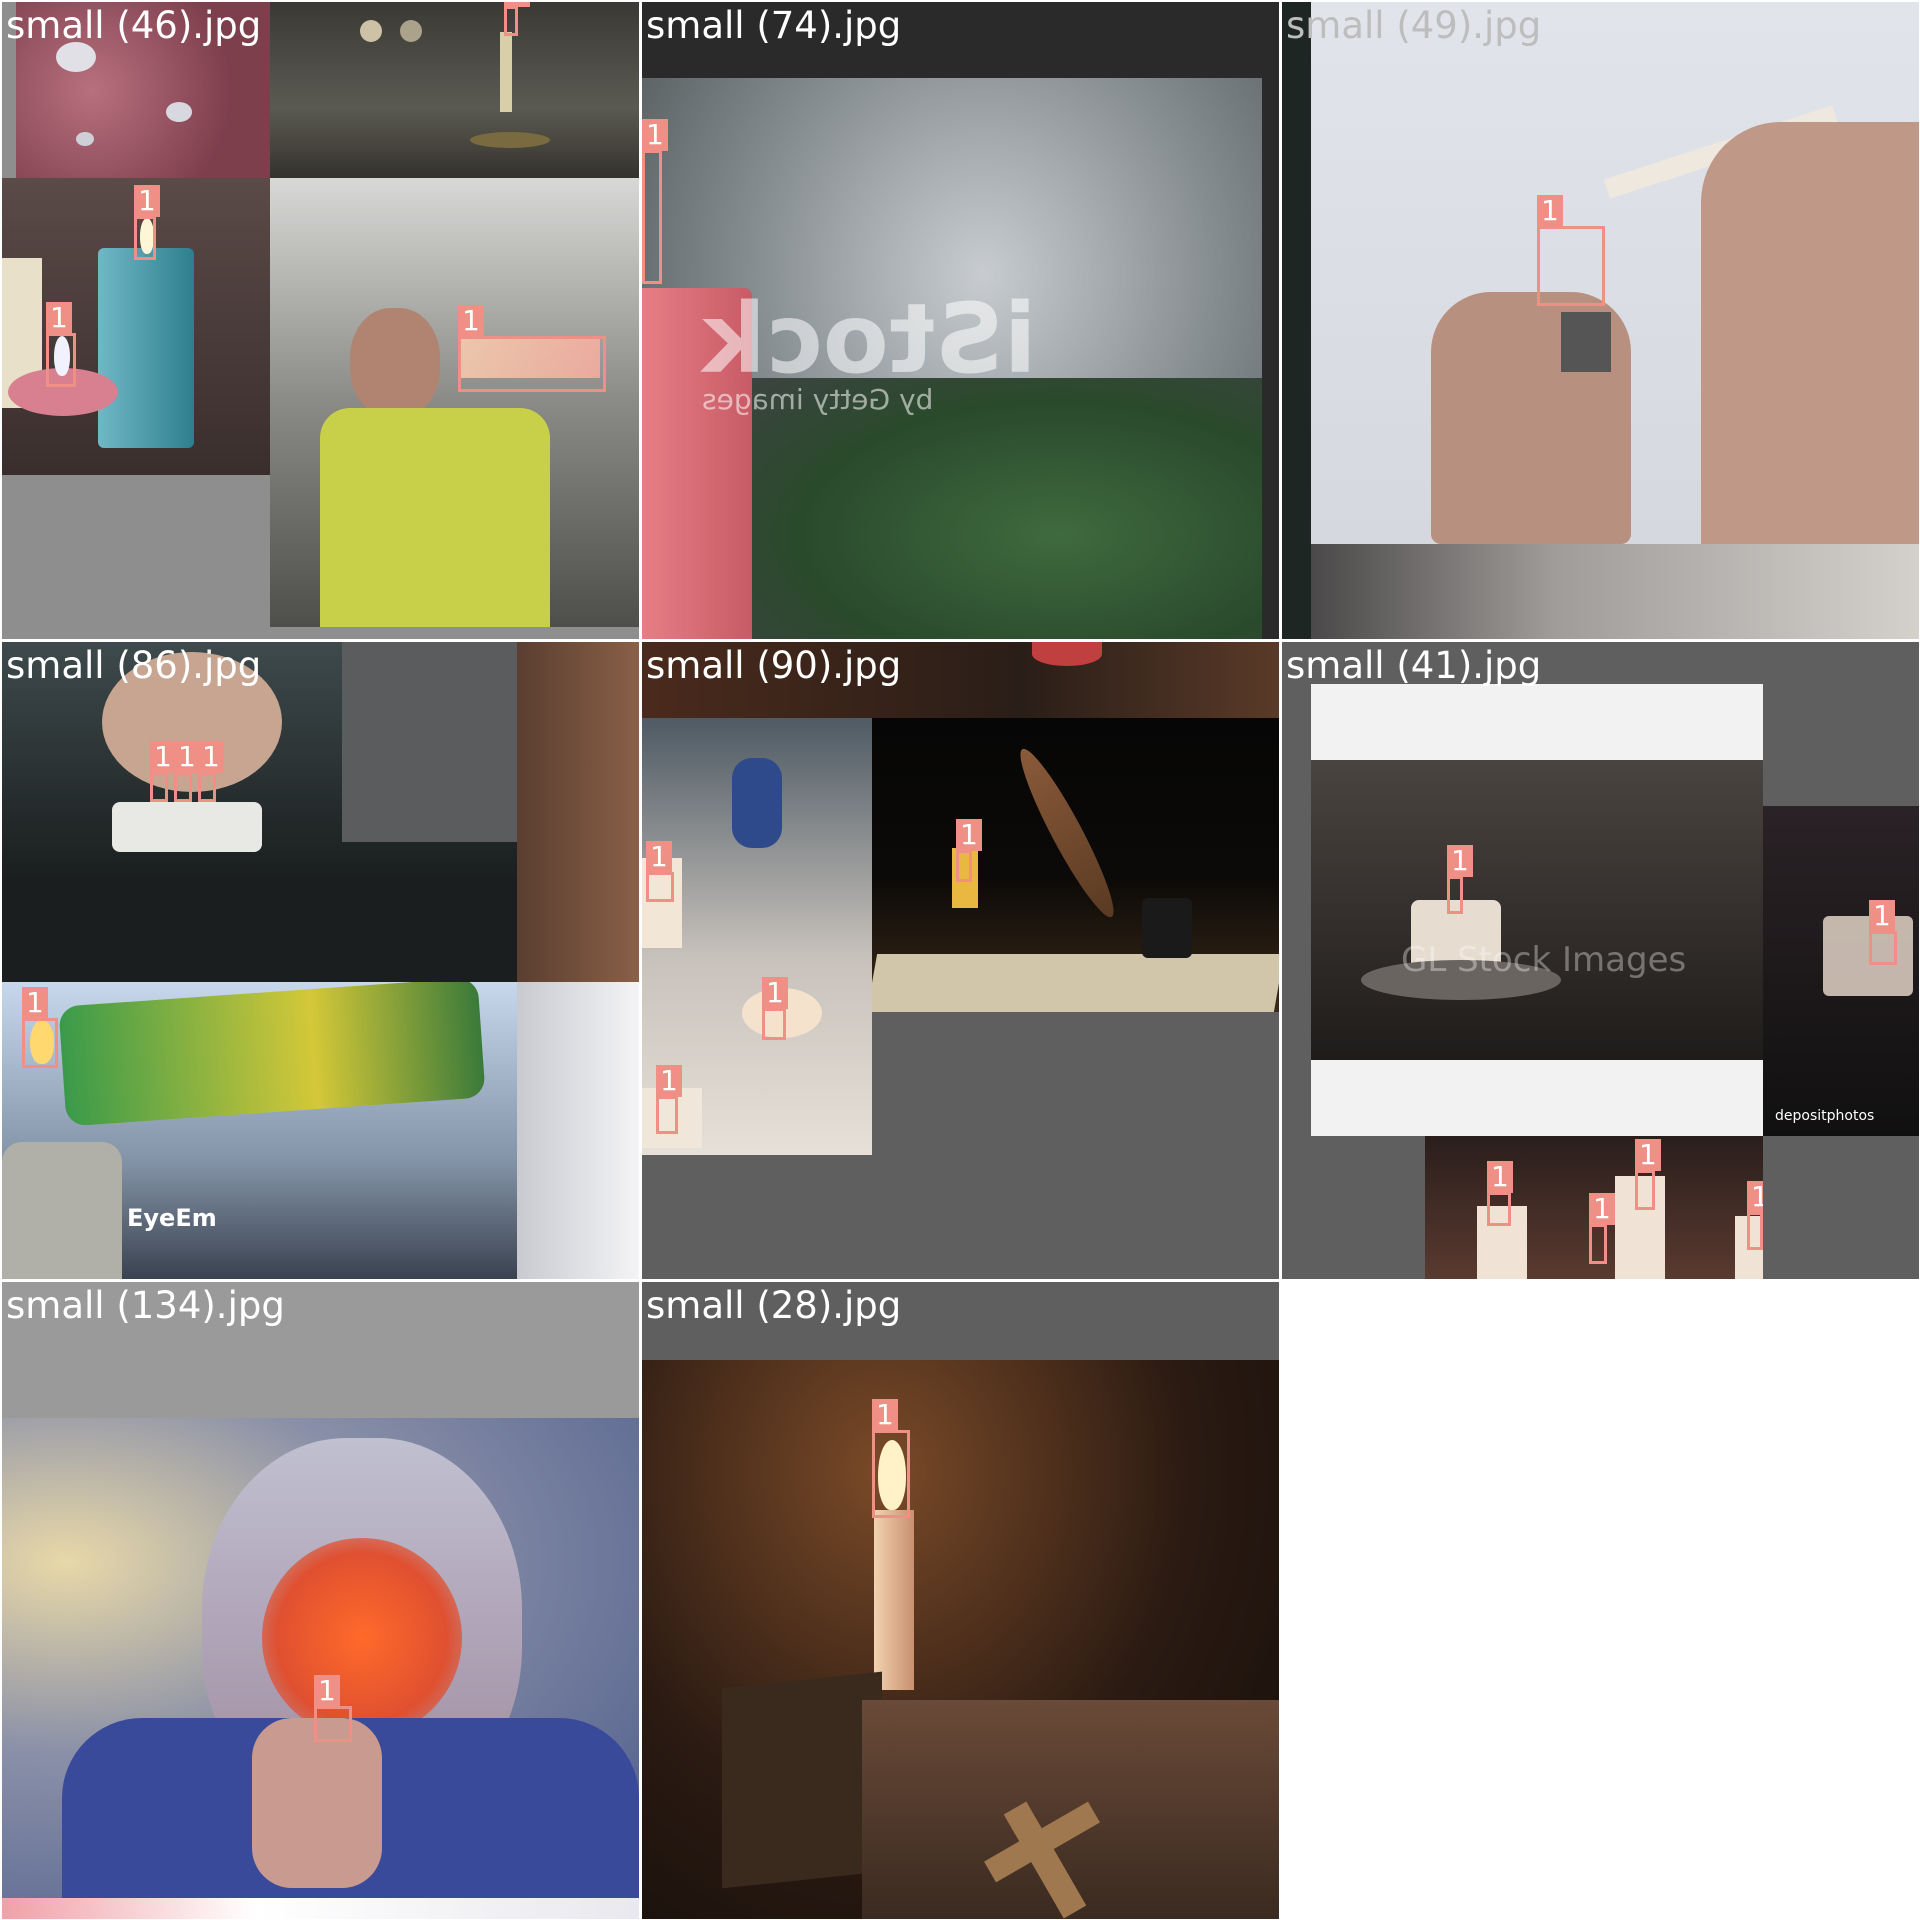 The image size is (1920, 1920). I want to click on tile-filename: small (90).jpg, so click(774, 665).